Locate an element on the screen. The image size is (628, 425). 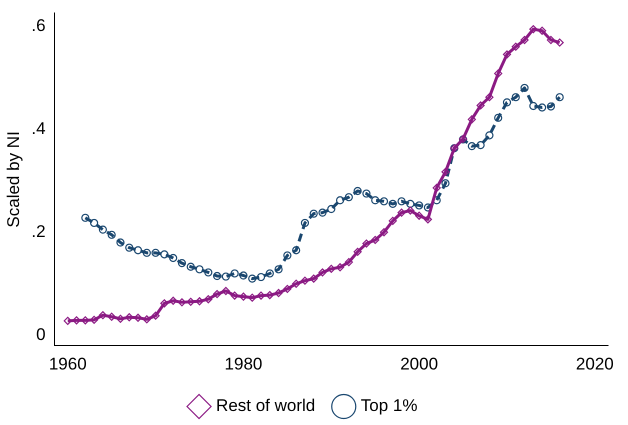
y-tick-label: .6 is located at coordinates (38, 25).